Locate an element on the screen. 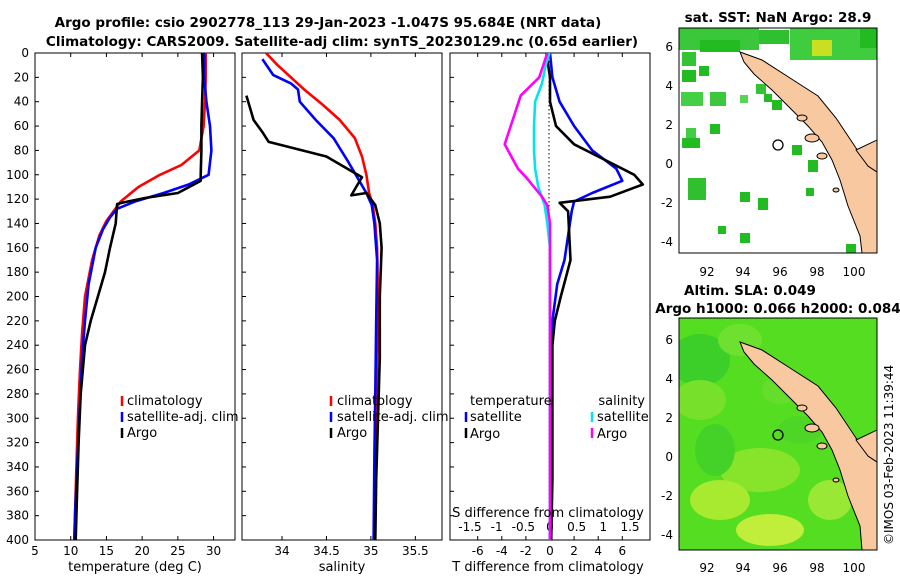 This screenshot has height=580, width=900. x-tick-label: 6 is located at coordinates (622, 551).